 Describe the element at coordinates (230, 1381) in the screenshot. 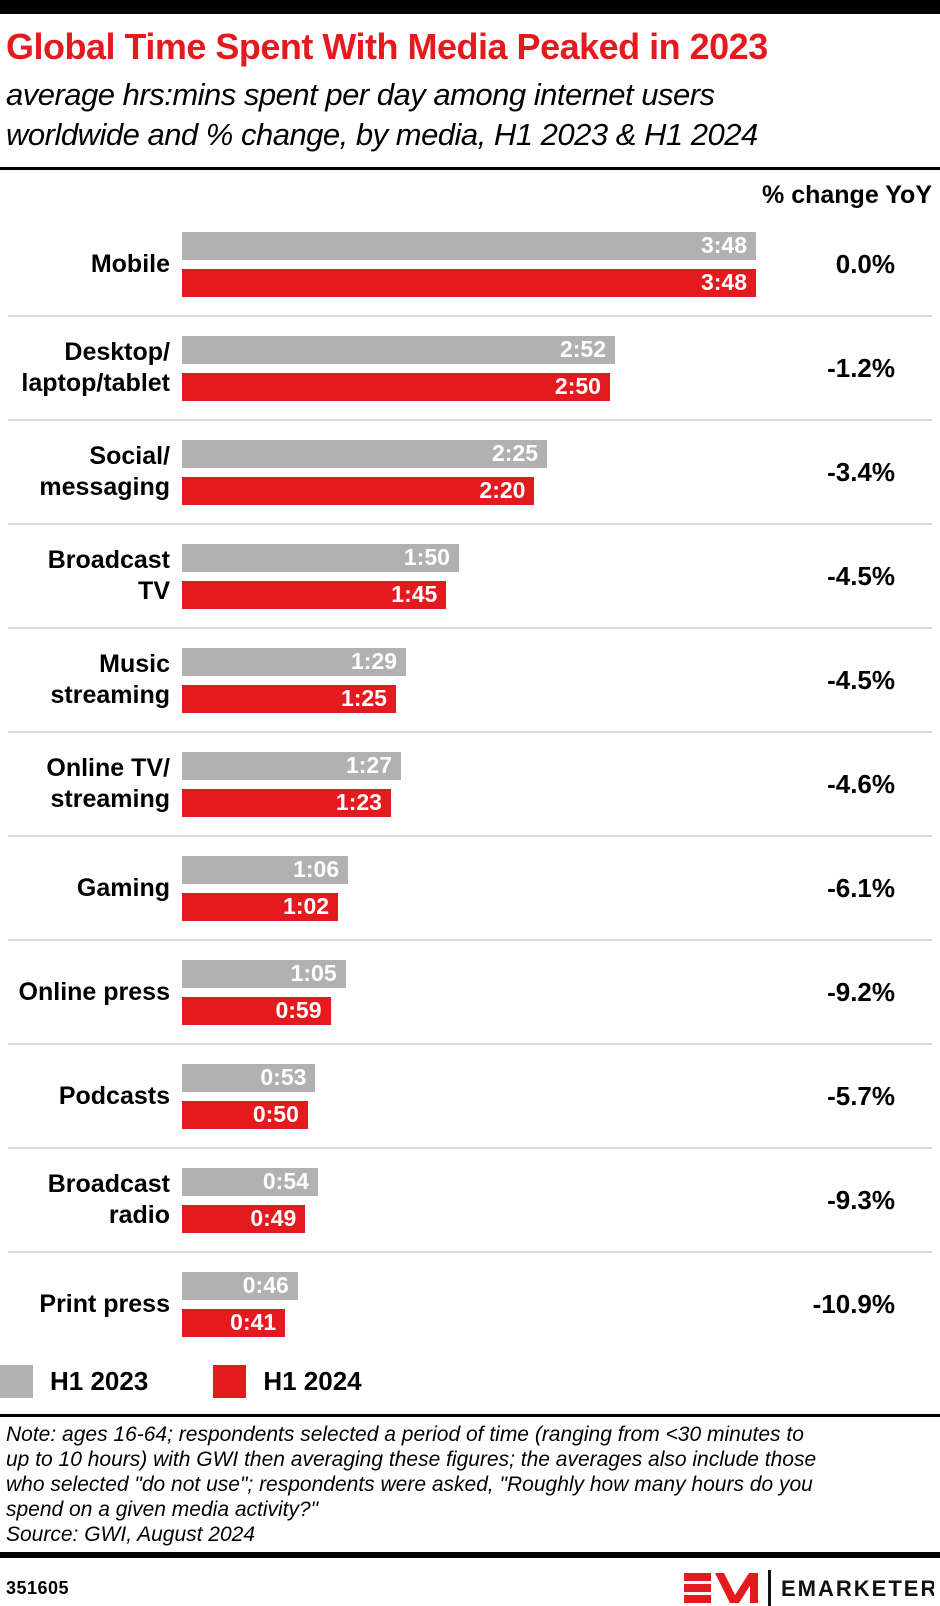

I see `h1-2024-swatch-icon` at that location.